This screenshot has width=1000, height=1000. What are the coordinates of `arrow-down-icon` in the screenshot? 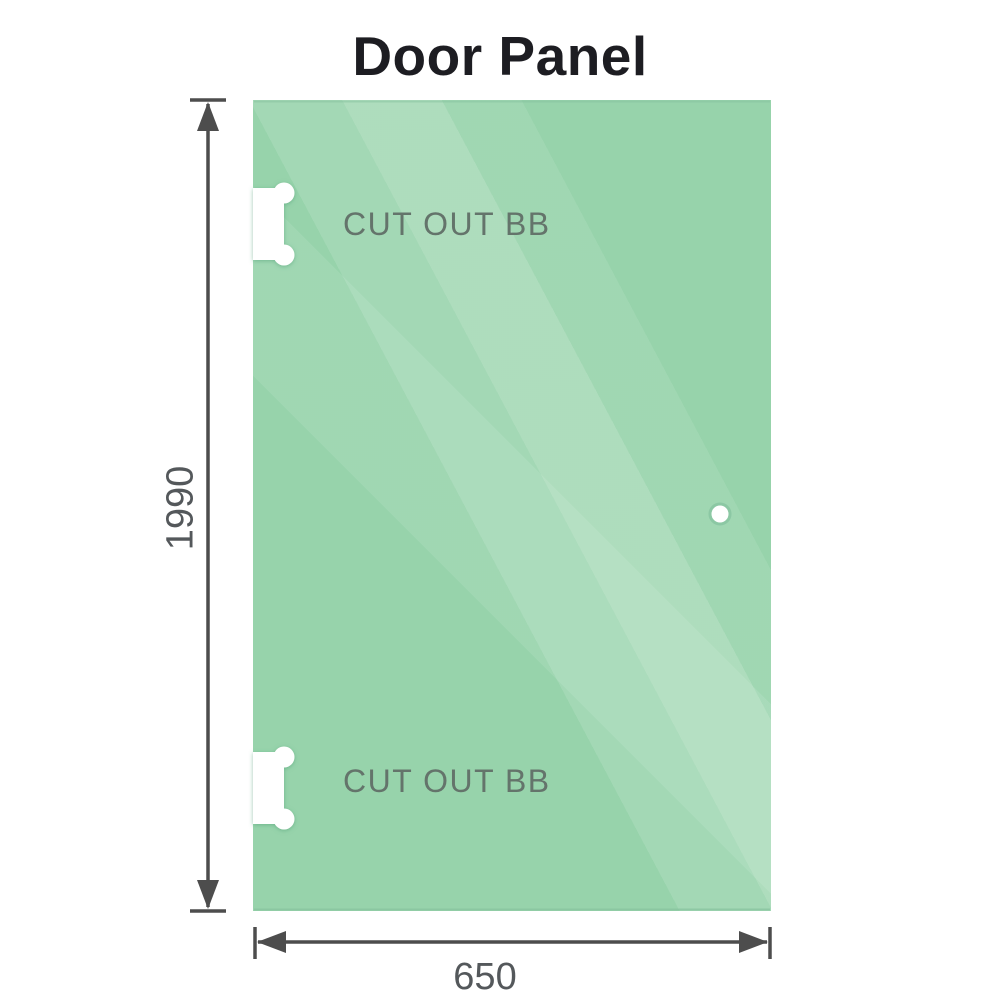 It's located at (208, 894).